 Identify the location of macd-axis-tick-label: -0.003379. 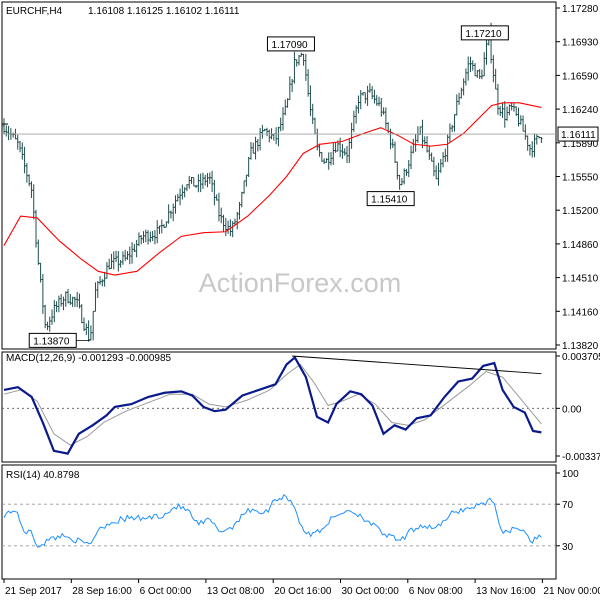
(581, 457).